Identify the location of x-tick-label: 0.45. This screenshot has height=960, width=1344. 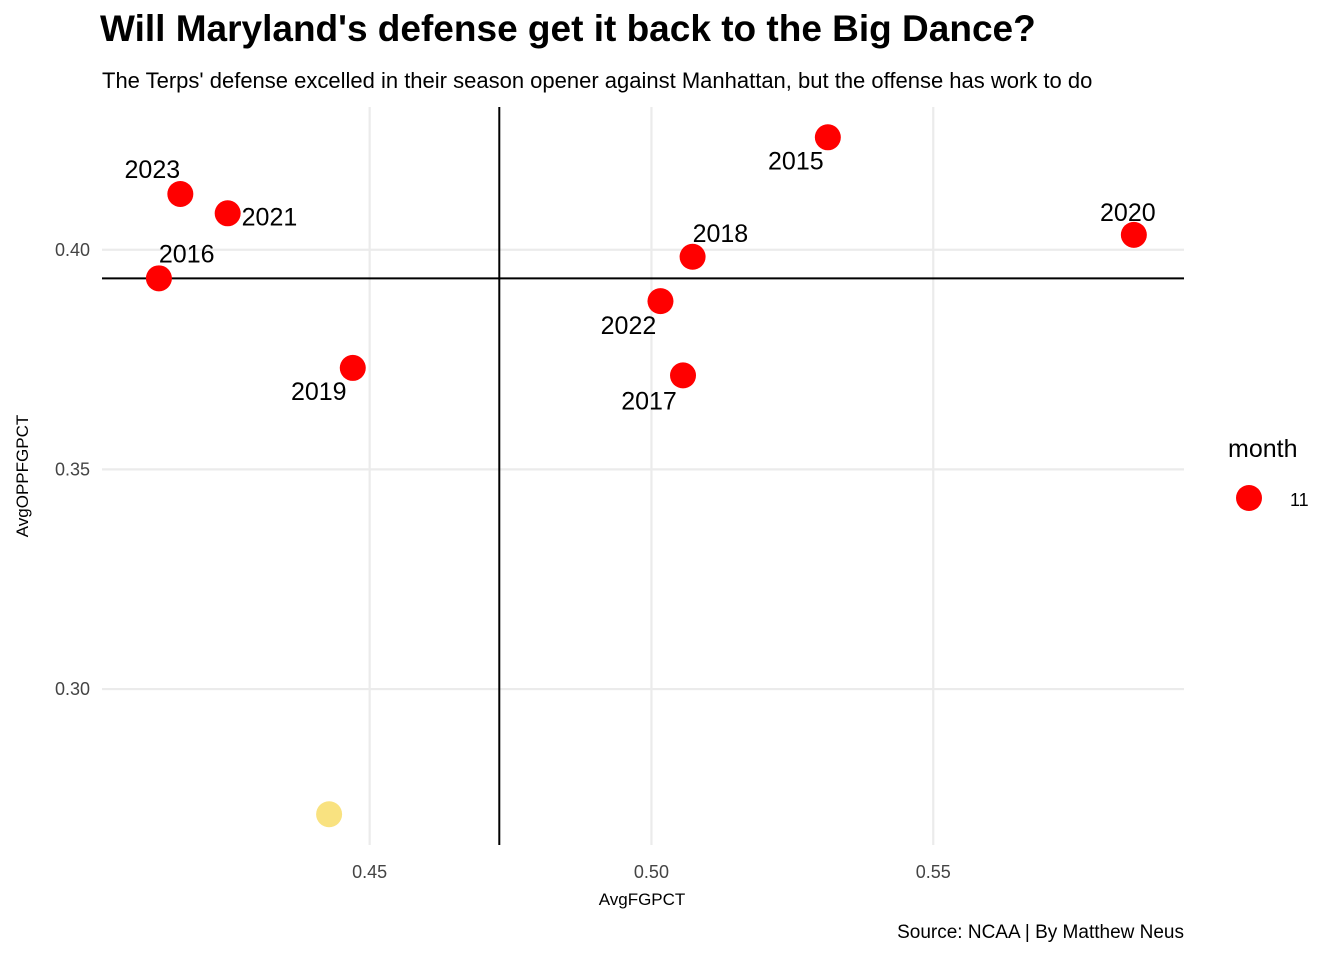
(369, 872).